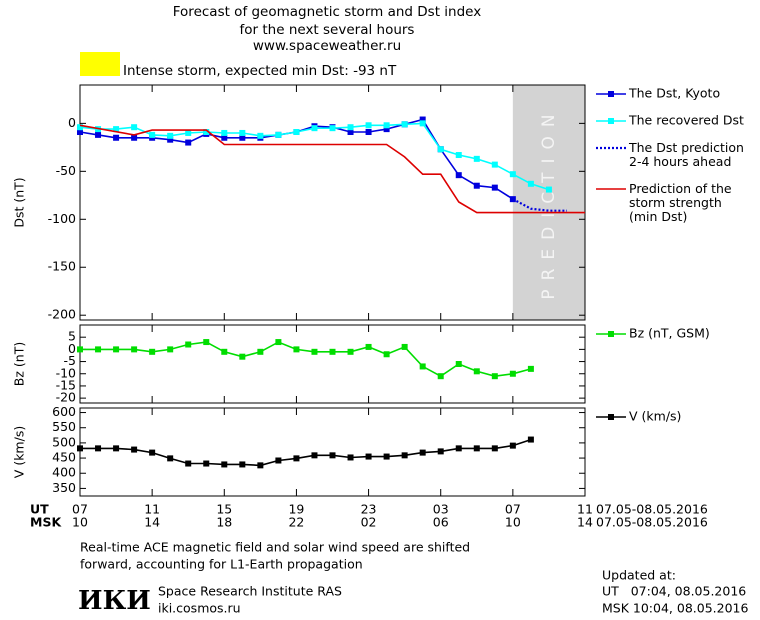  What do you see at coordinates (675, 608) in the screenshot?
I see `updated-msk: MSK 10:04, 08.05.2016` at bounding box center [675, 608].